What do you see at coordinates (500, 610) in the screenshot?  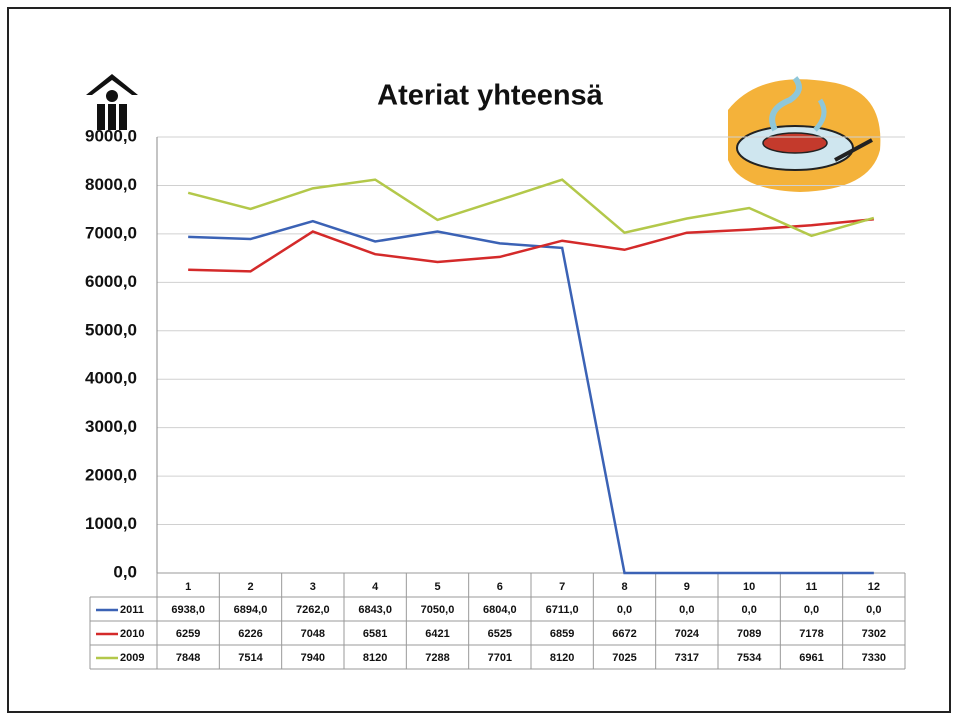 I see `table-value: 6804,0` at bounding box center [500, 610].